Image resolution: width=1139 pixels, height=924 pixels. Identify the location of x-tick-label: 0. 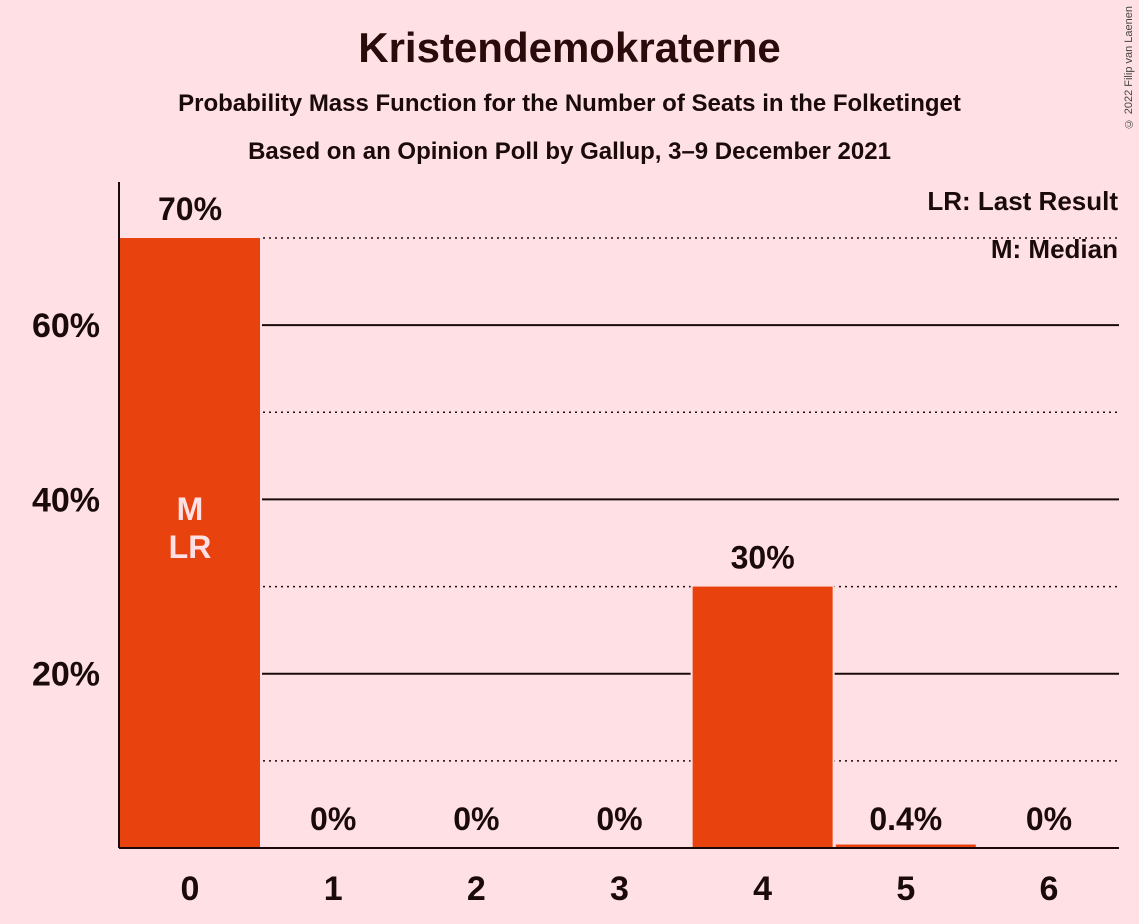
(190, 889).